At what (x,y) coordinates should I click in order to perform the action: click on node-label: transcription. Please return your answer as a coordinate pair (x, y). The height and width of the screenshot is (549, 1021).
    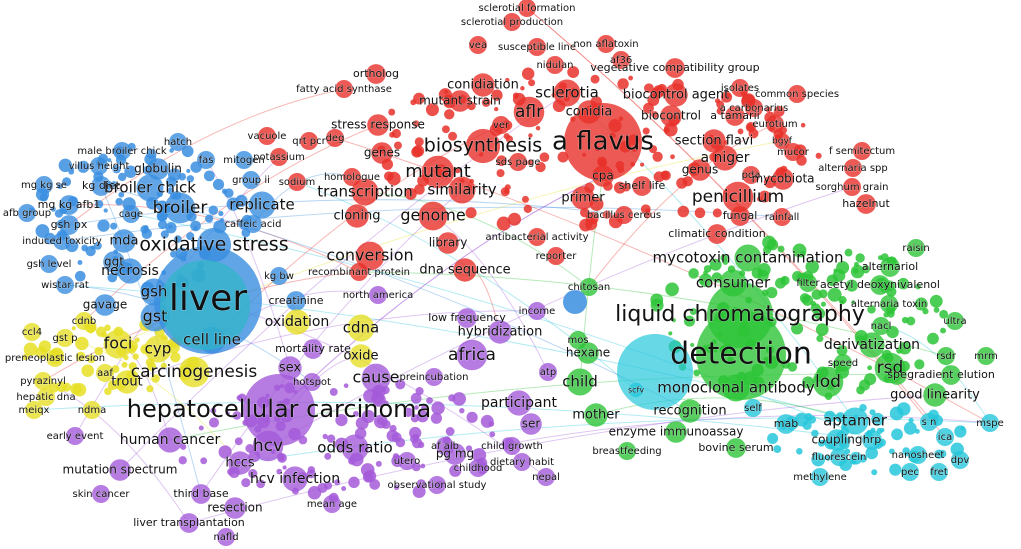
    Looking at the image, I should click on (364, 192).